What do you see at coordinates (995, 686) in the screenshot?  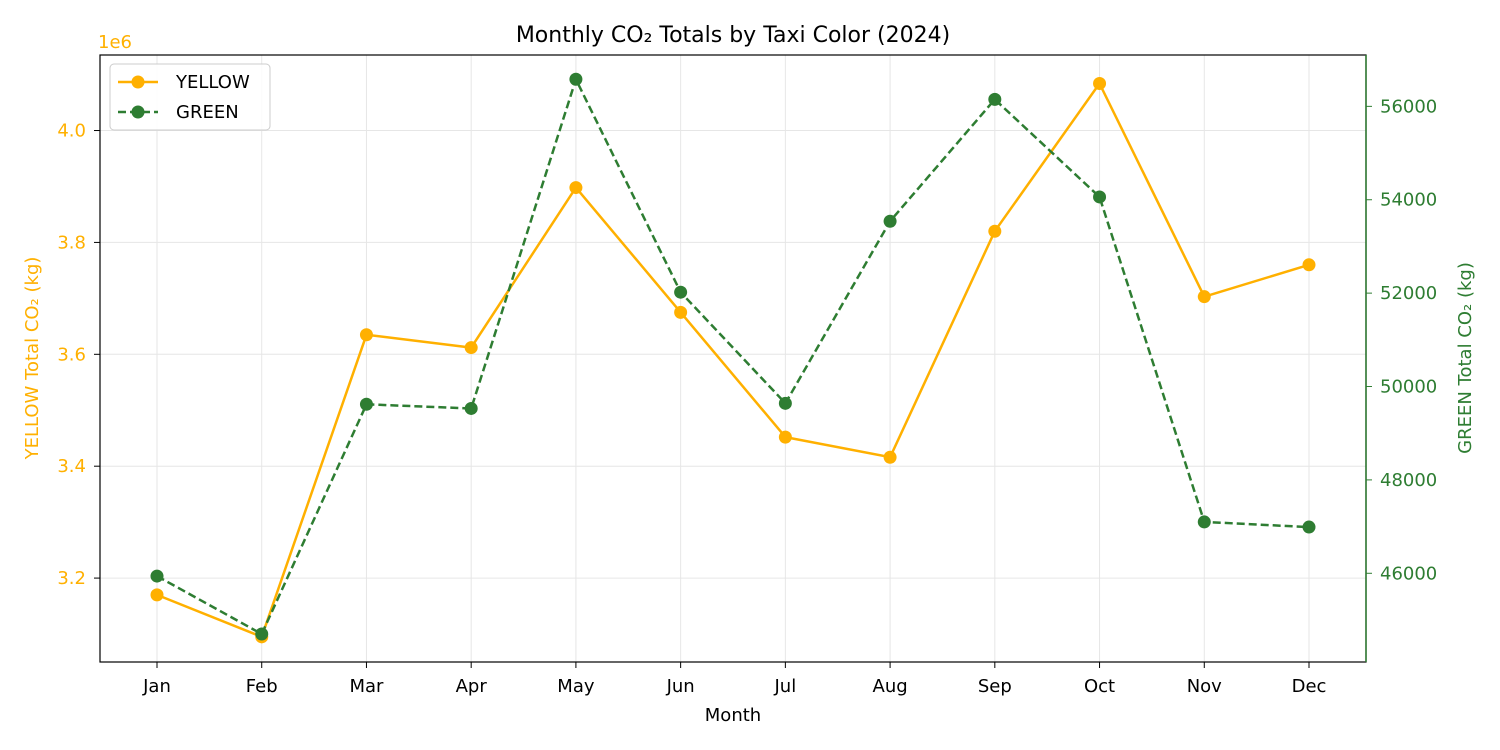 I see `x-tick-label-sep: Sep` at bounding box center [995, 686].